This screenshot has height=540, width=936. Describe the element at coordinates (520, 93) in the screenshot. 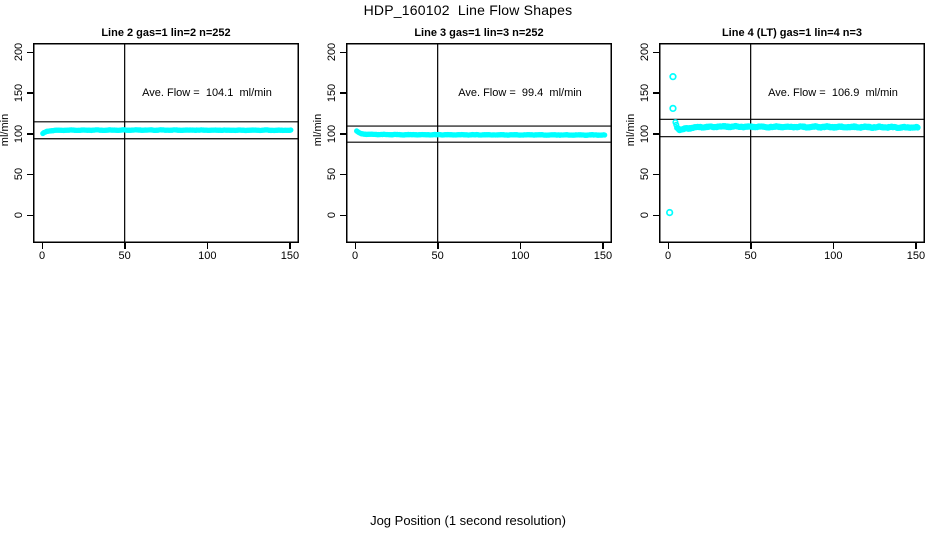

I see `ave-flow-annotation: Ave. Flow = 99.4 ml/min` at that location.